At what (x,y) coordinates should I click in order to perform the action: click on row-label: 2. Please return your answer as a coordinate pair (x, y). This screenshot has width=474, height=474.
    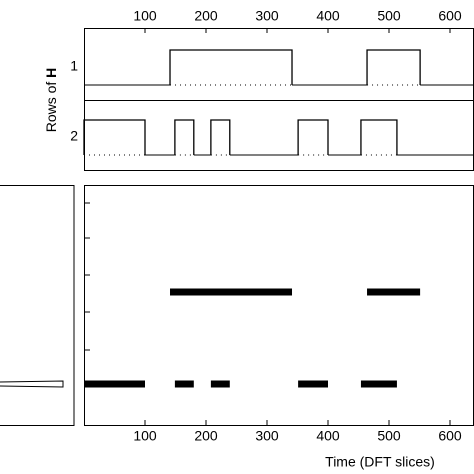
    Looking at the image, I should click on (74, 136).